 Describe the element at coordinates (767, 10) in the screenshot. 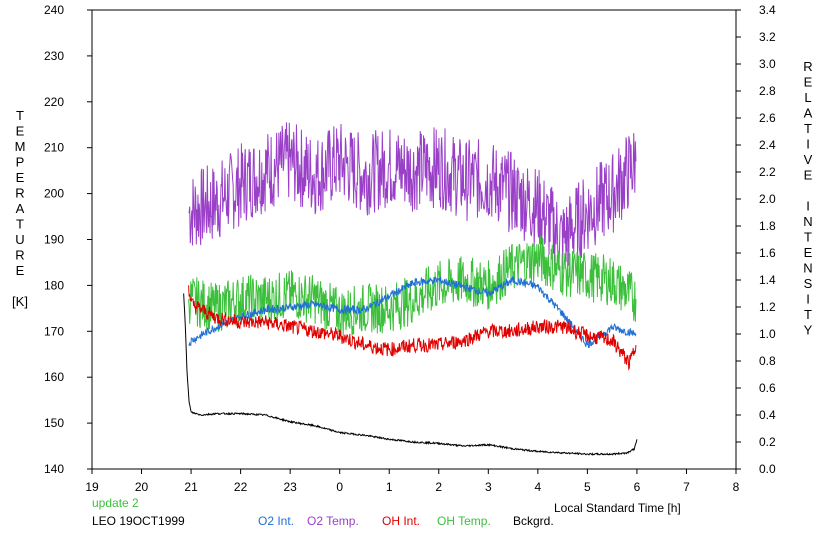

I see `right-tick-label: 3.4` at that location.